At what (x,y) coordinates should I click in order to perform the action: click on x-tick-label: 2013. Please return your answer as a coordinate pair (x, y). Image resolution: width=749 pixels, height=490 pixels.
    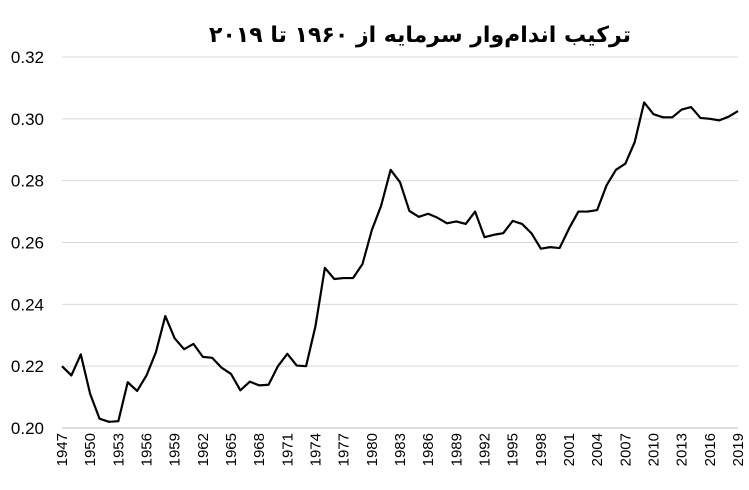
    Looking at the image, I should click on (682, 449).